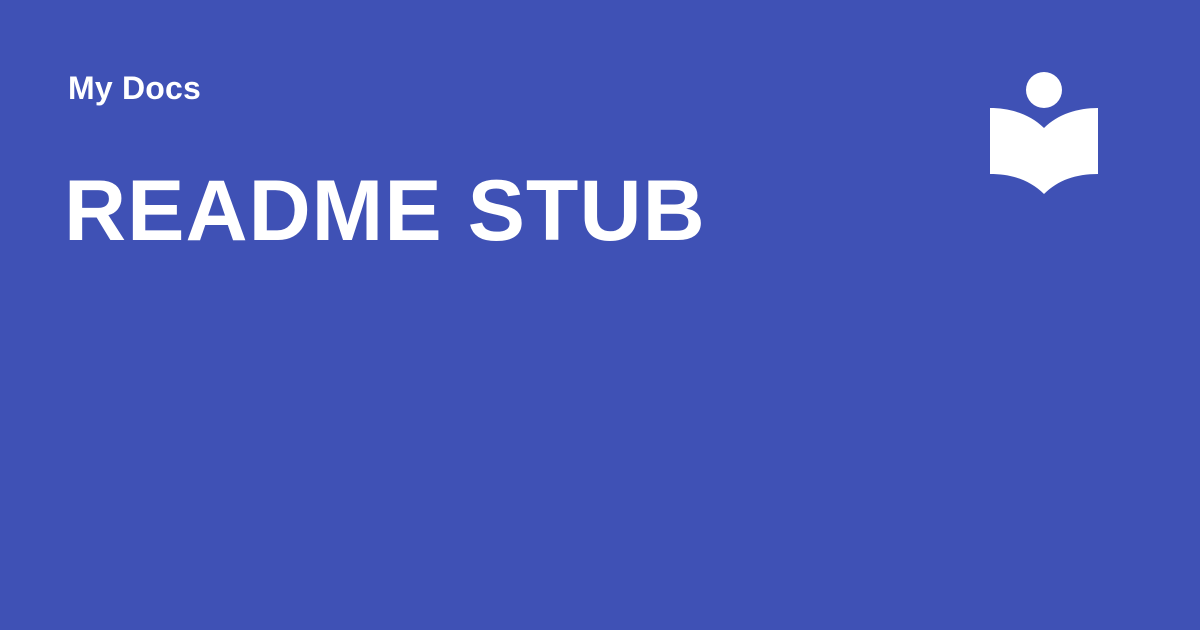  I want to click on reading-book-icon, so click(1044, 134).